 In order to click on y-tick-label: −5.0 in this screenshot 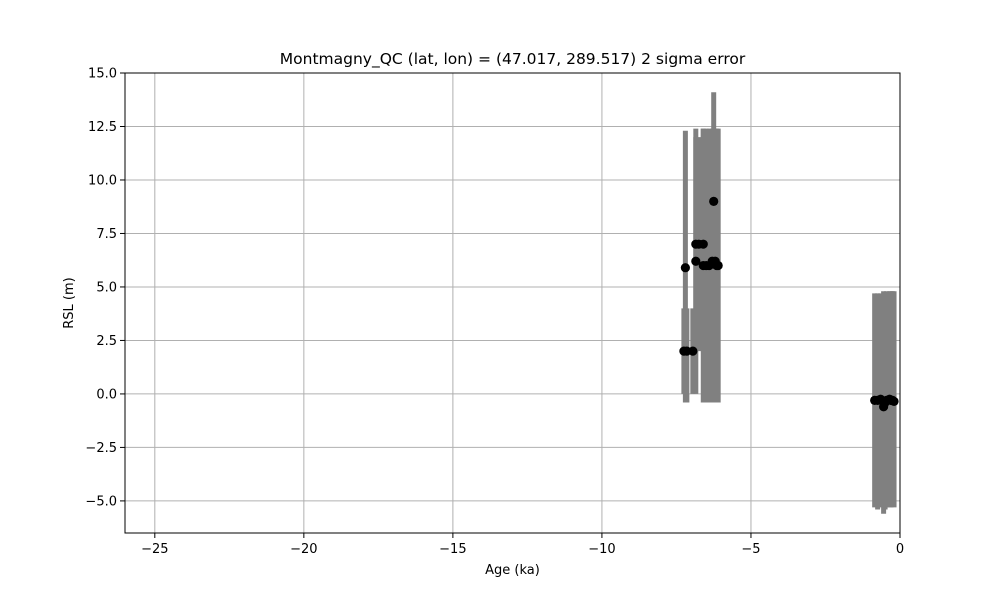, I will do `click(101, 501)`.